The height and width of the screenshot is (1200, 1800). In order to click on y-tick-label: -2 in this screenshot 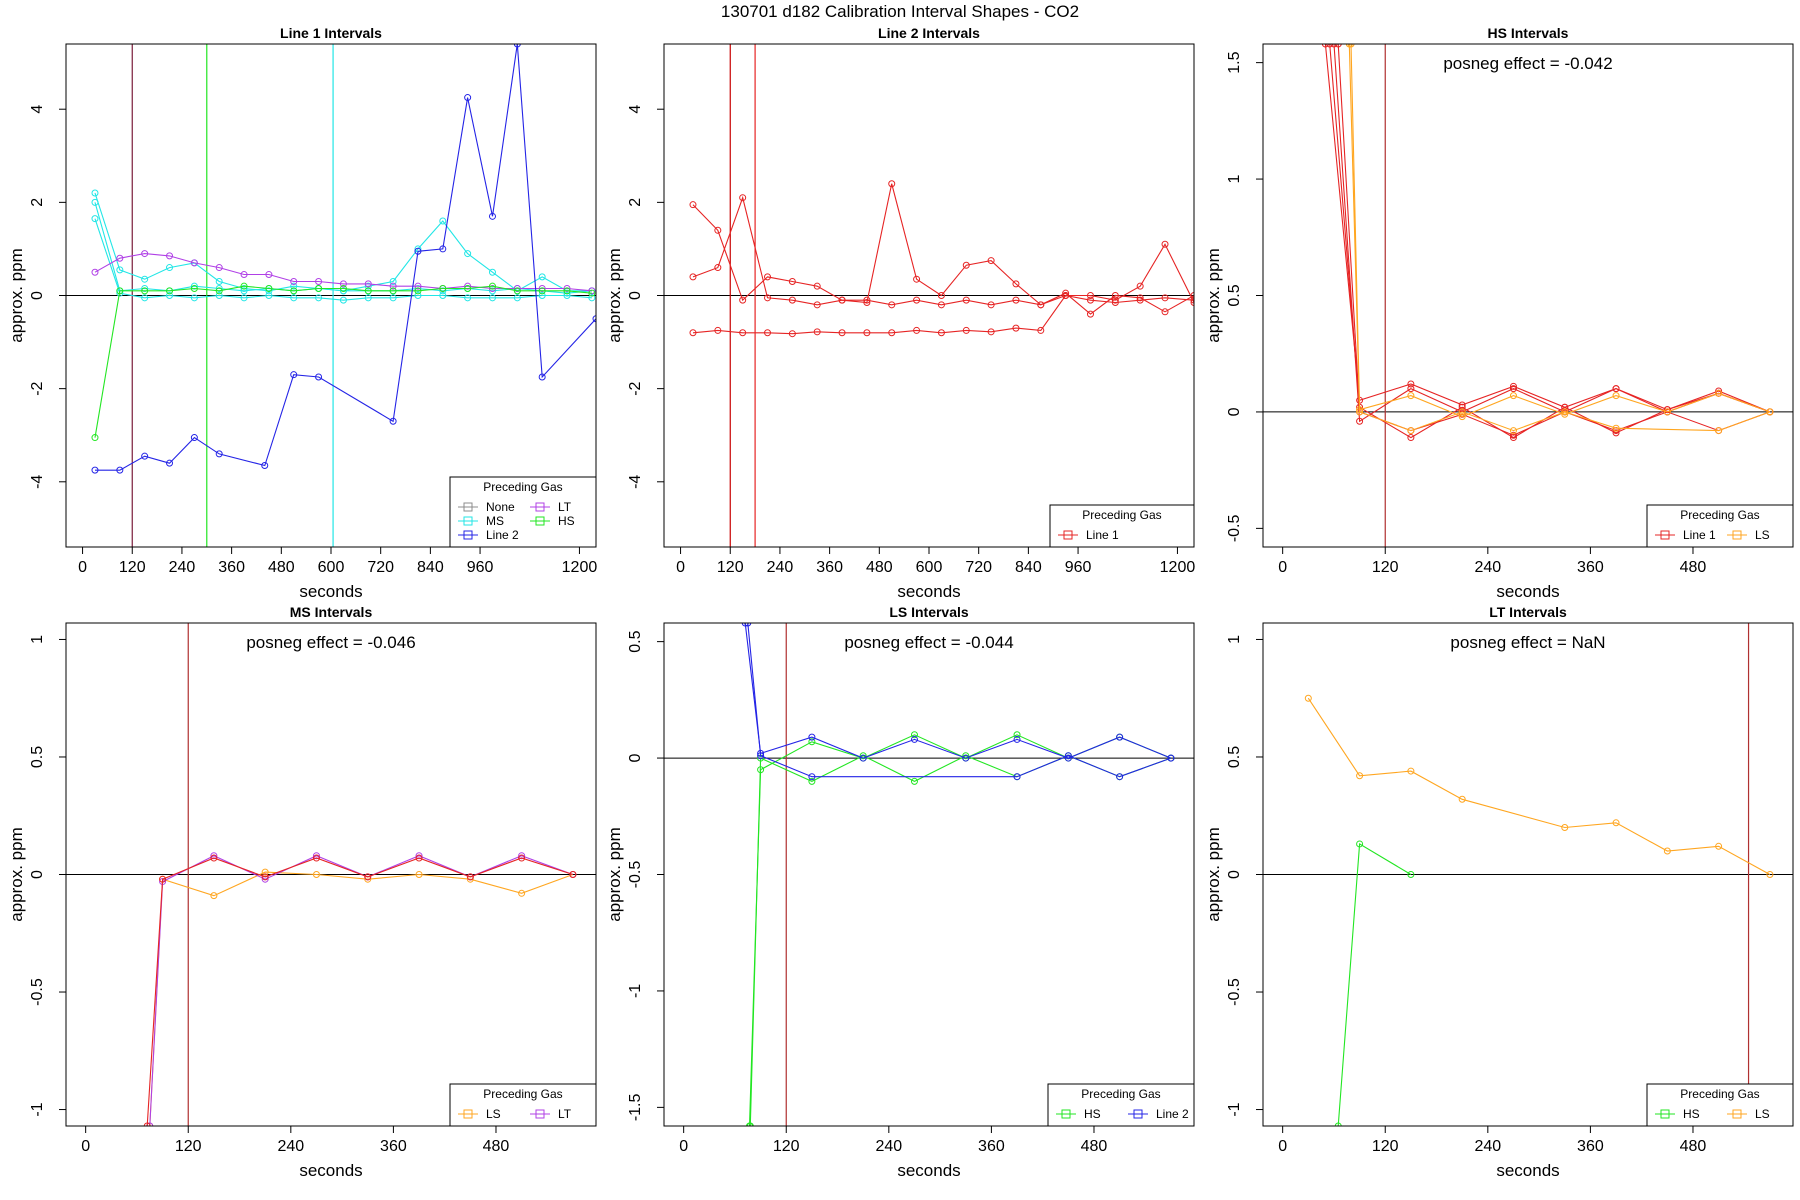, I will do `click(635, 388)`.